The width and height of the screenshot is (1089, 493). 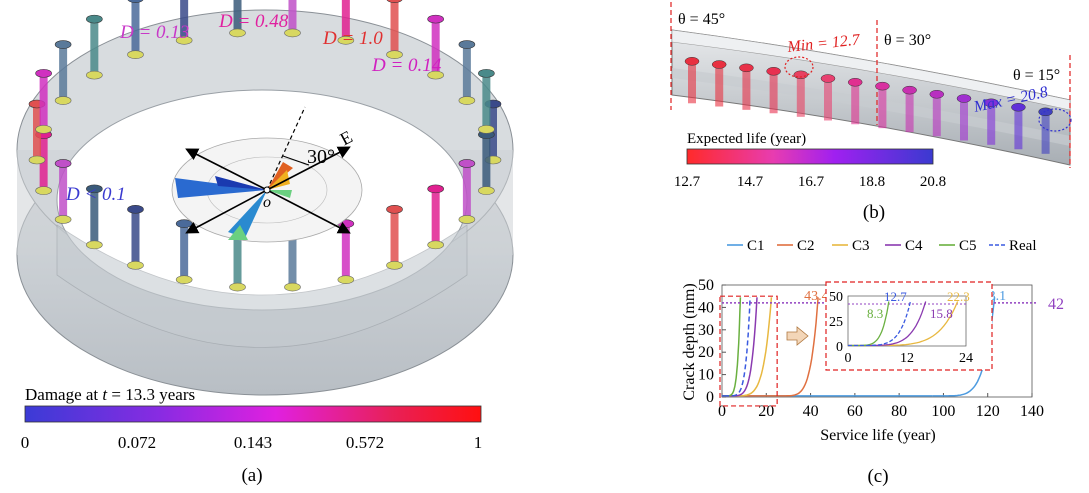 I want to click on series-line-c5, so click(x=732, y=347).